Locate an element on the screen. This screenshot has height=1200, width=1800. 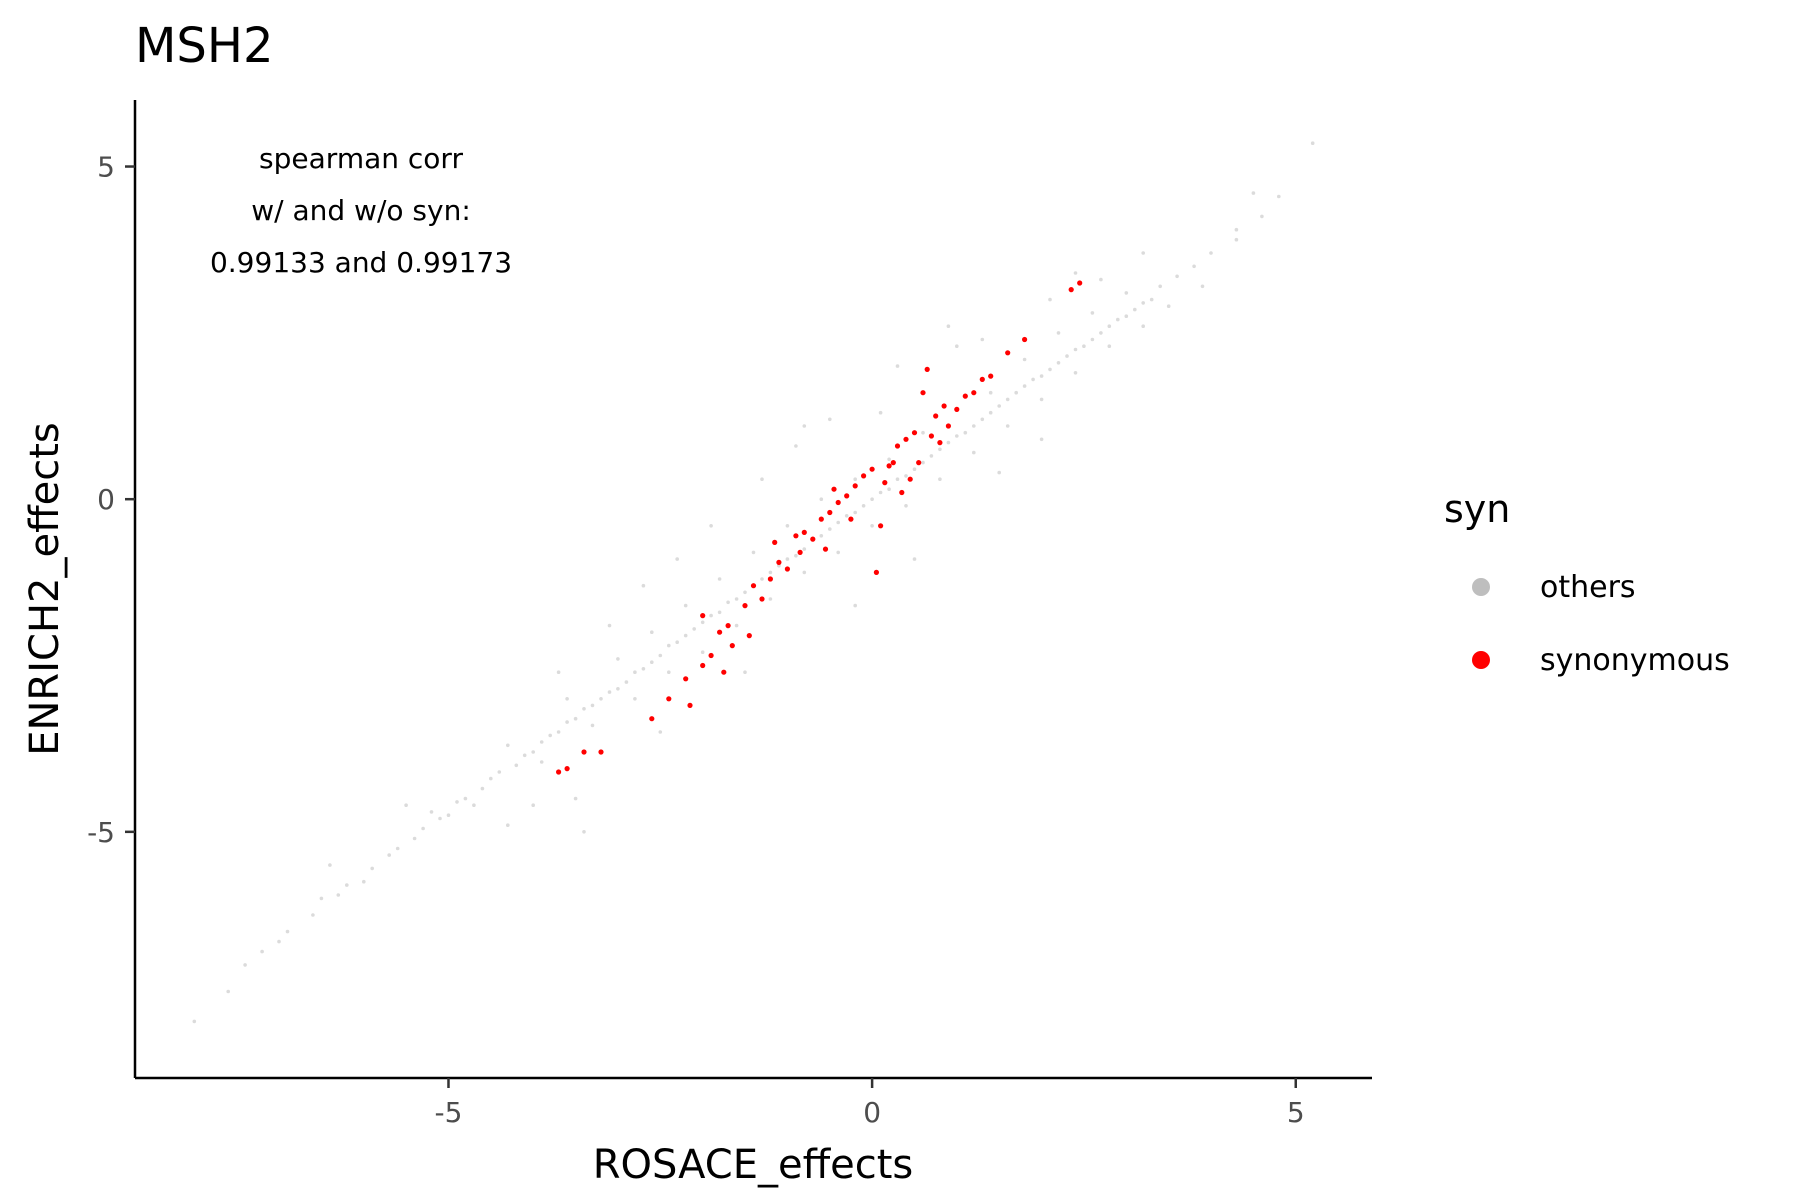
x-axis-ticks: -5 0 5 is located at coordinates (870, 1103).